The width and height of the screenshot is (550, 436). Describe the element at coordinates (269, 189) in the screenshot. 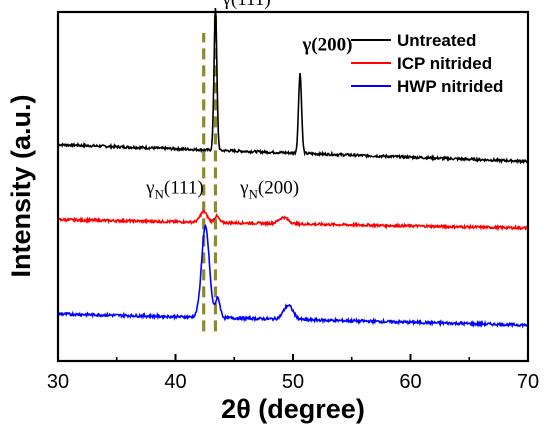

I see `annotation-gamma-n-3: γN(200)` at that location.